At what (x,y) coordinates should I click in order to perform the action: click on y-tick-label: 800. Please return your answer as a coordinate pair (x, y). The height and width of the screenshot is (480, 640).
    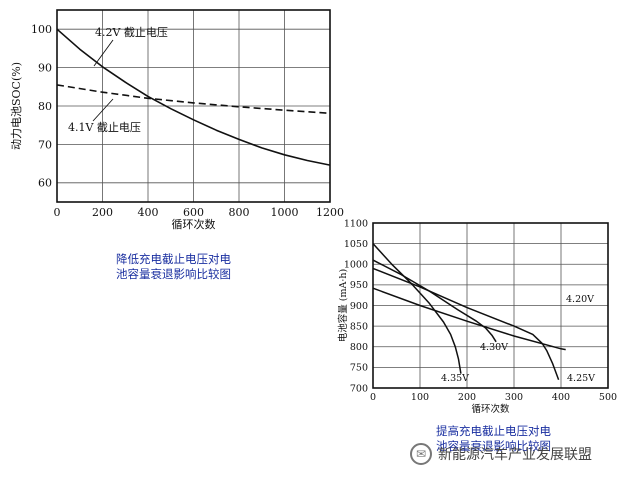
    Looking at the image, I should click on (359, 347).